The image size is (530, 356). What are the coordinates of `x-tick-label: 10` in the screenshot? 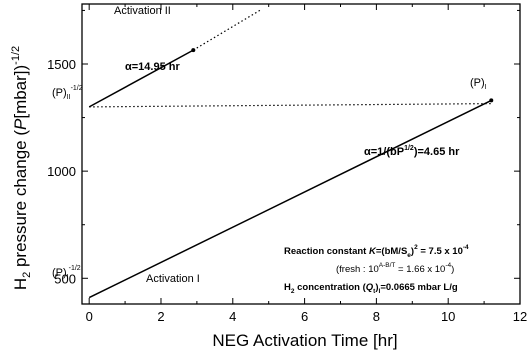 It's located at (448, 316).